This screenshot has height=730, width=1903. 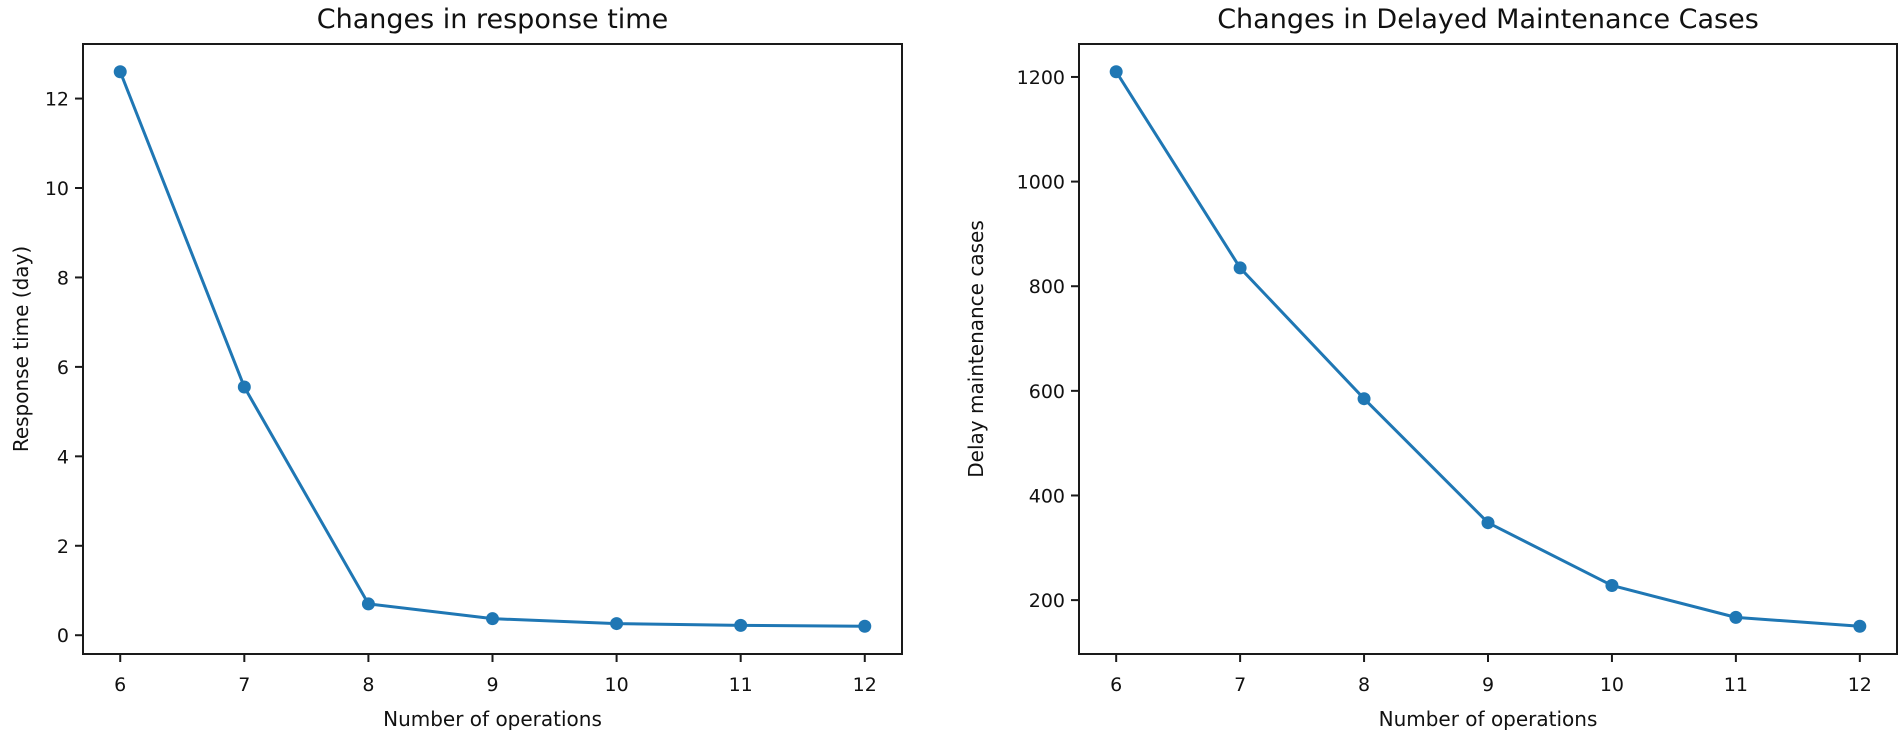 What do you see at coordinates (1047, 496) in the screenshot?
I see `y-tick-label: 400` at bounding box center [1047, 496].